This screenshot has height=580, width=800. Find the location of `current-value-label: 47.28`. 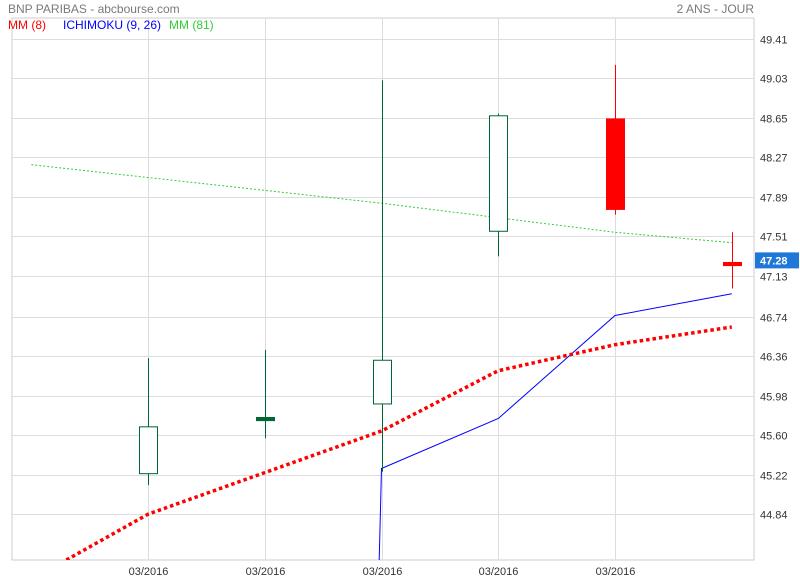

current-value-label: 47.28 is located at coordinates (774, 261).